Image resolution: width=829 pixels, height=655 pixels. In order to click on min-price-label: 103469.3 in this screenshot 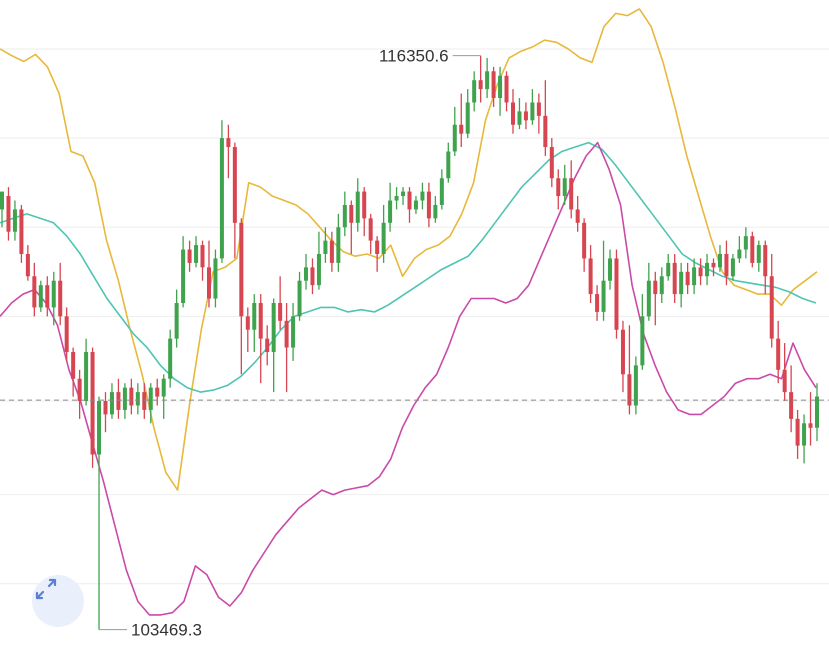, I will do `click(166, 630)`.